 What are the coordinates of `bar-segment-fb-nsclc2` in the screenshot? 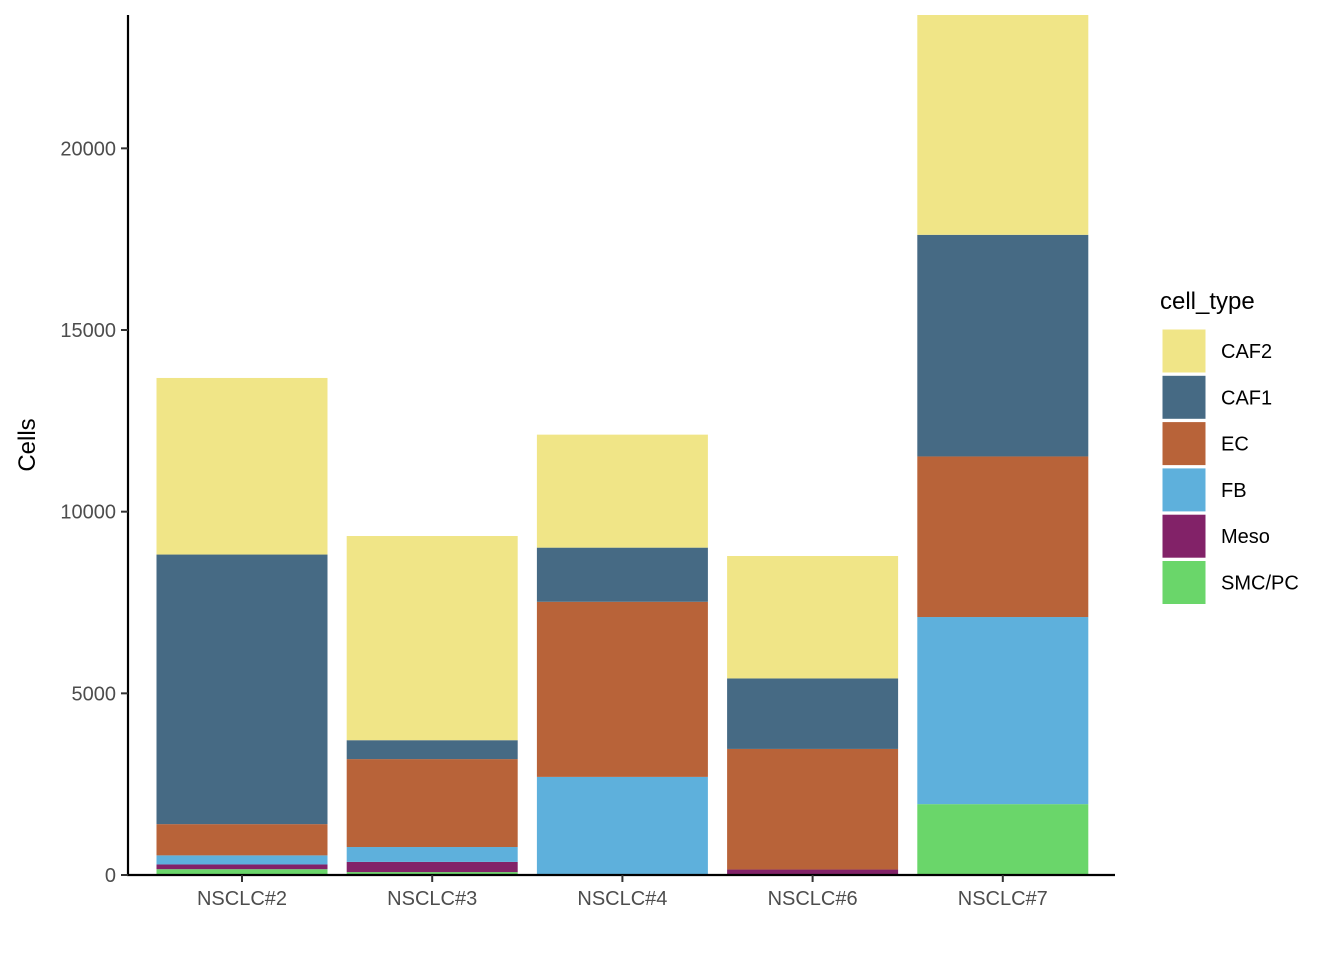 It's located at (242, 860).